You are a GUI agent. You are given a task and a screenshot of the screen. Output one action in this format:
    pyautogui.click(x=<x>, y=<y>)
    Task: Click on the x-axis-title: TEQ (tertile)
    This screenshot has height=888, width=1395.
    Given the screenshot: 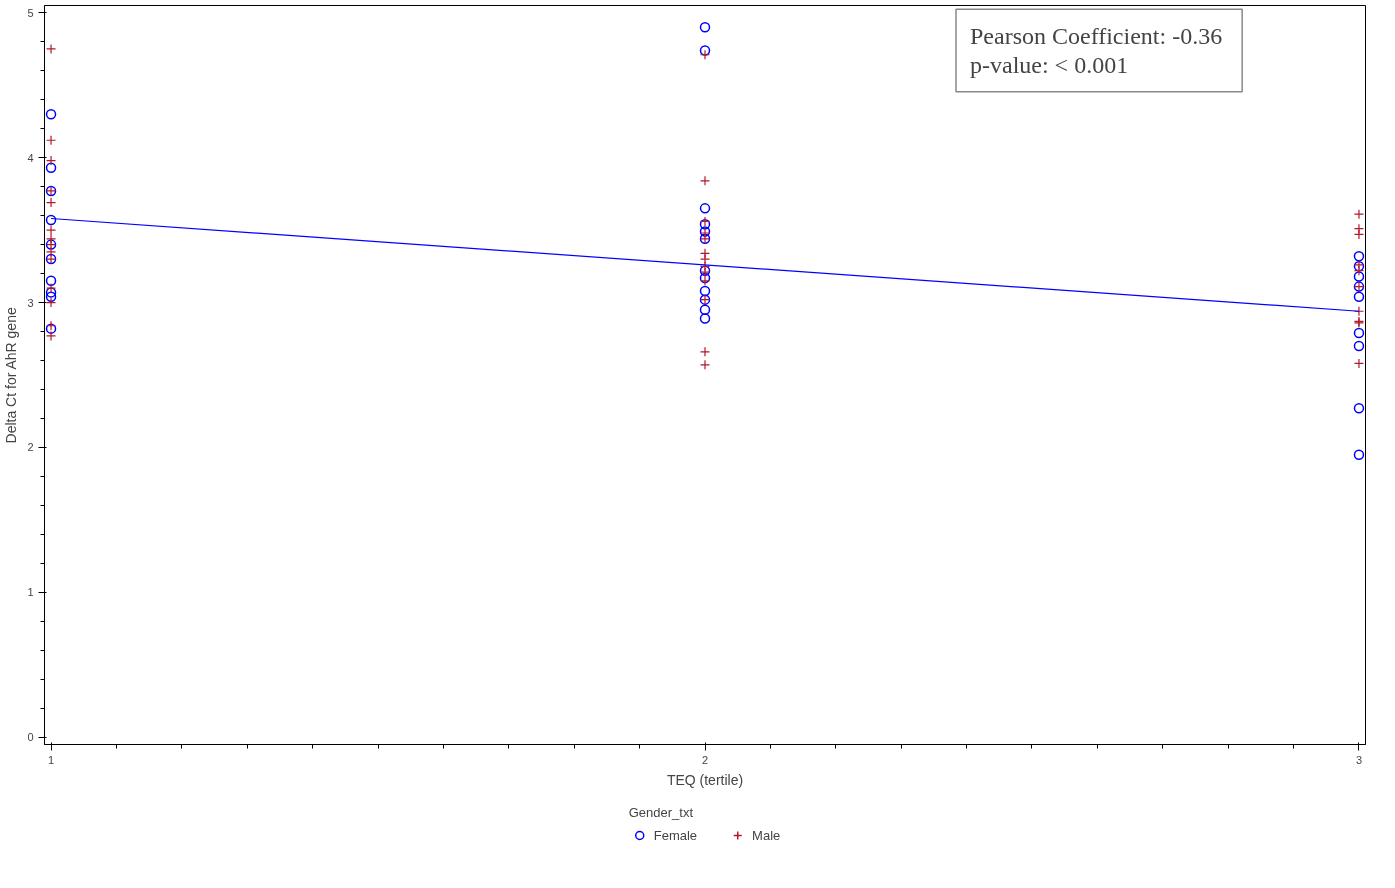 What is the action you would take?
    pyautogui.click(x=705, y=779)
    